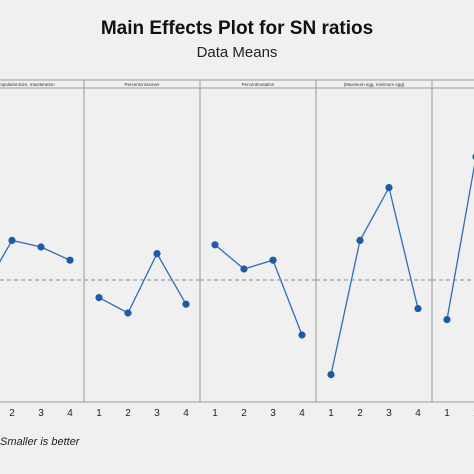 This screenshot has height=474, width=474. I want to click on panel-label: Percentcrossover, so click(142, 84).